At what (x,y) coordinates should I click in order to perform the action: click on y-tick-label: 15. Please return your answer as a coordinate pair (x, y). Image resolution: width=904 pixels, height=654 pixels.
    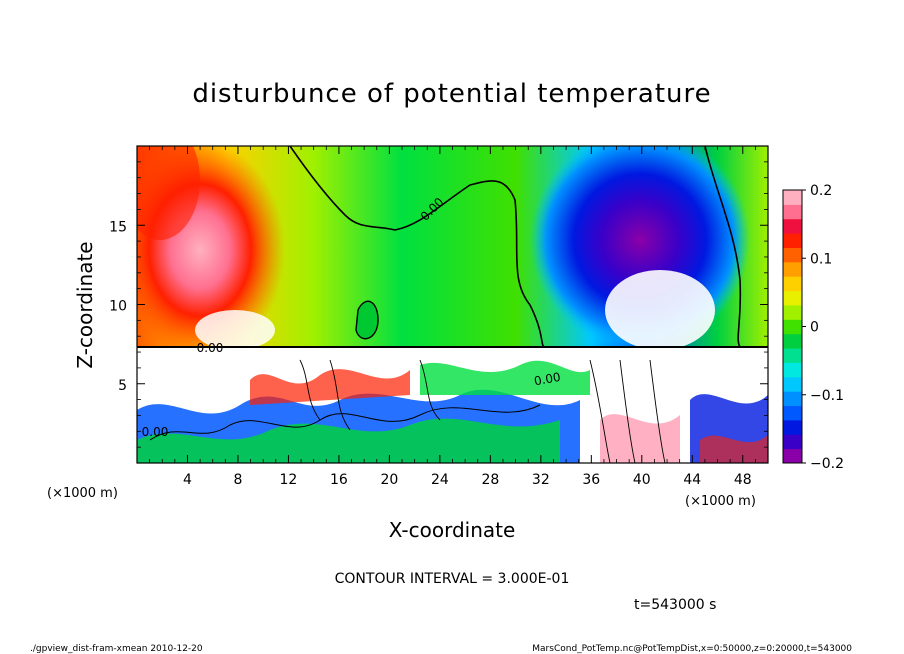
    Looking at the image, I should click on (118, 227).